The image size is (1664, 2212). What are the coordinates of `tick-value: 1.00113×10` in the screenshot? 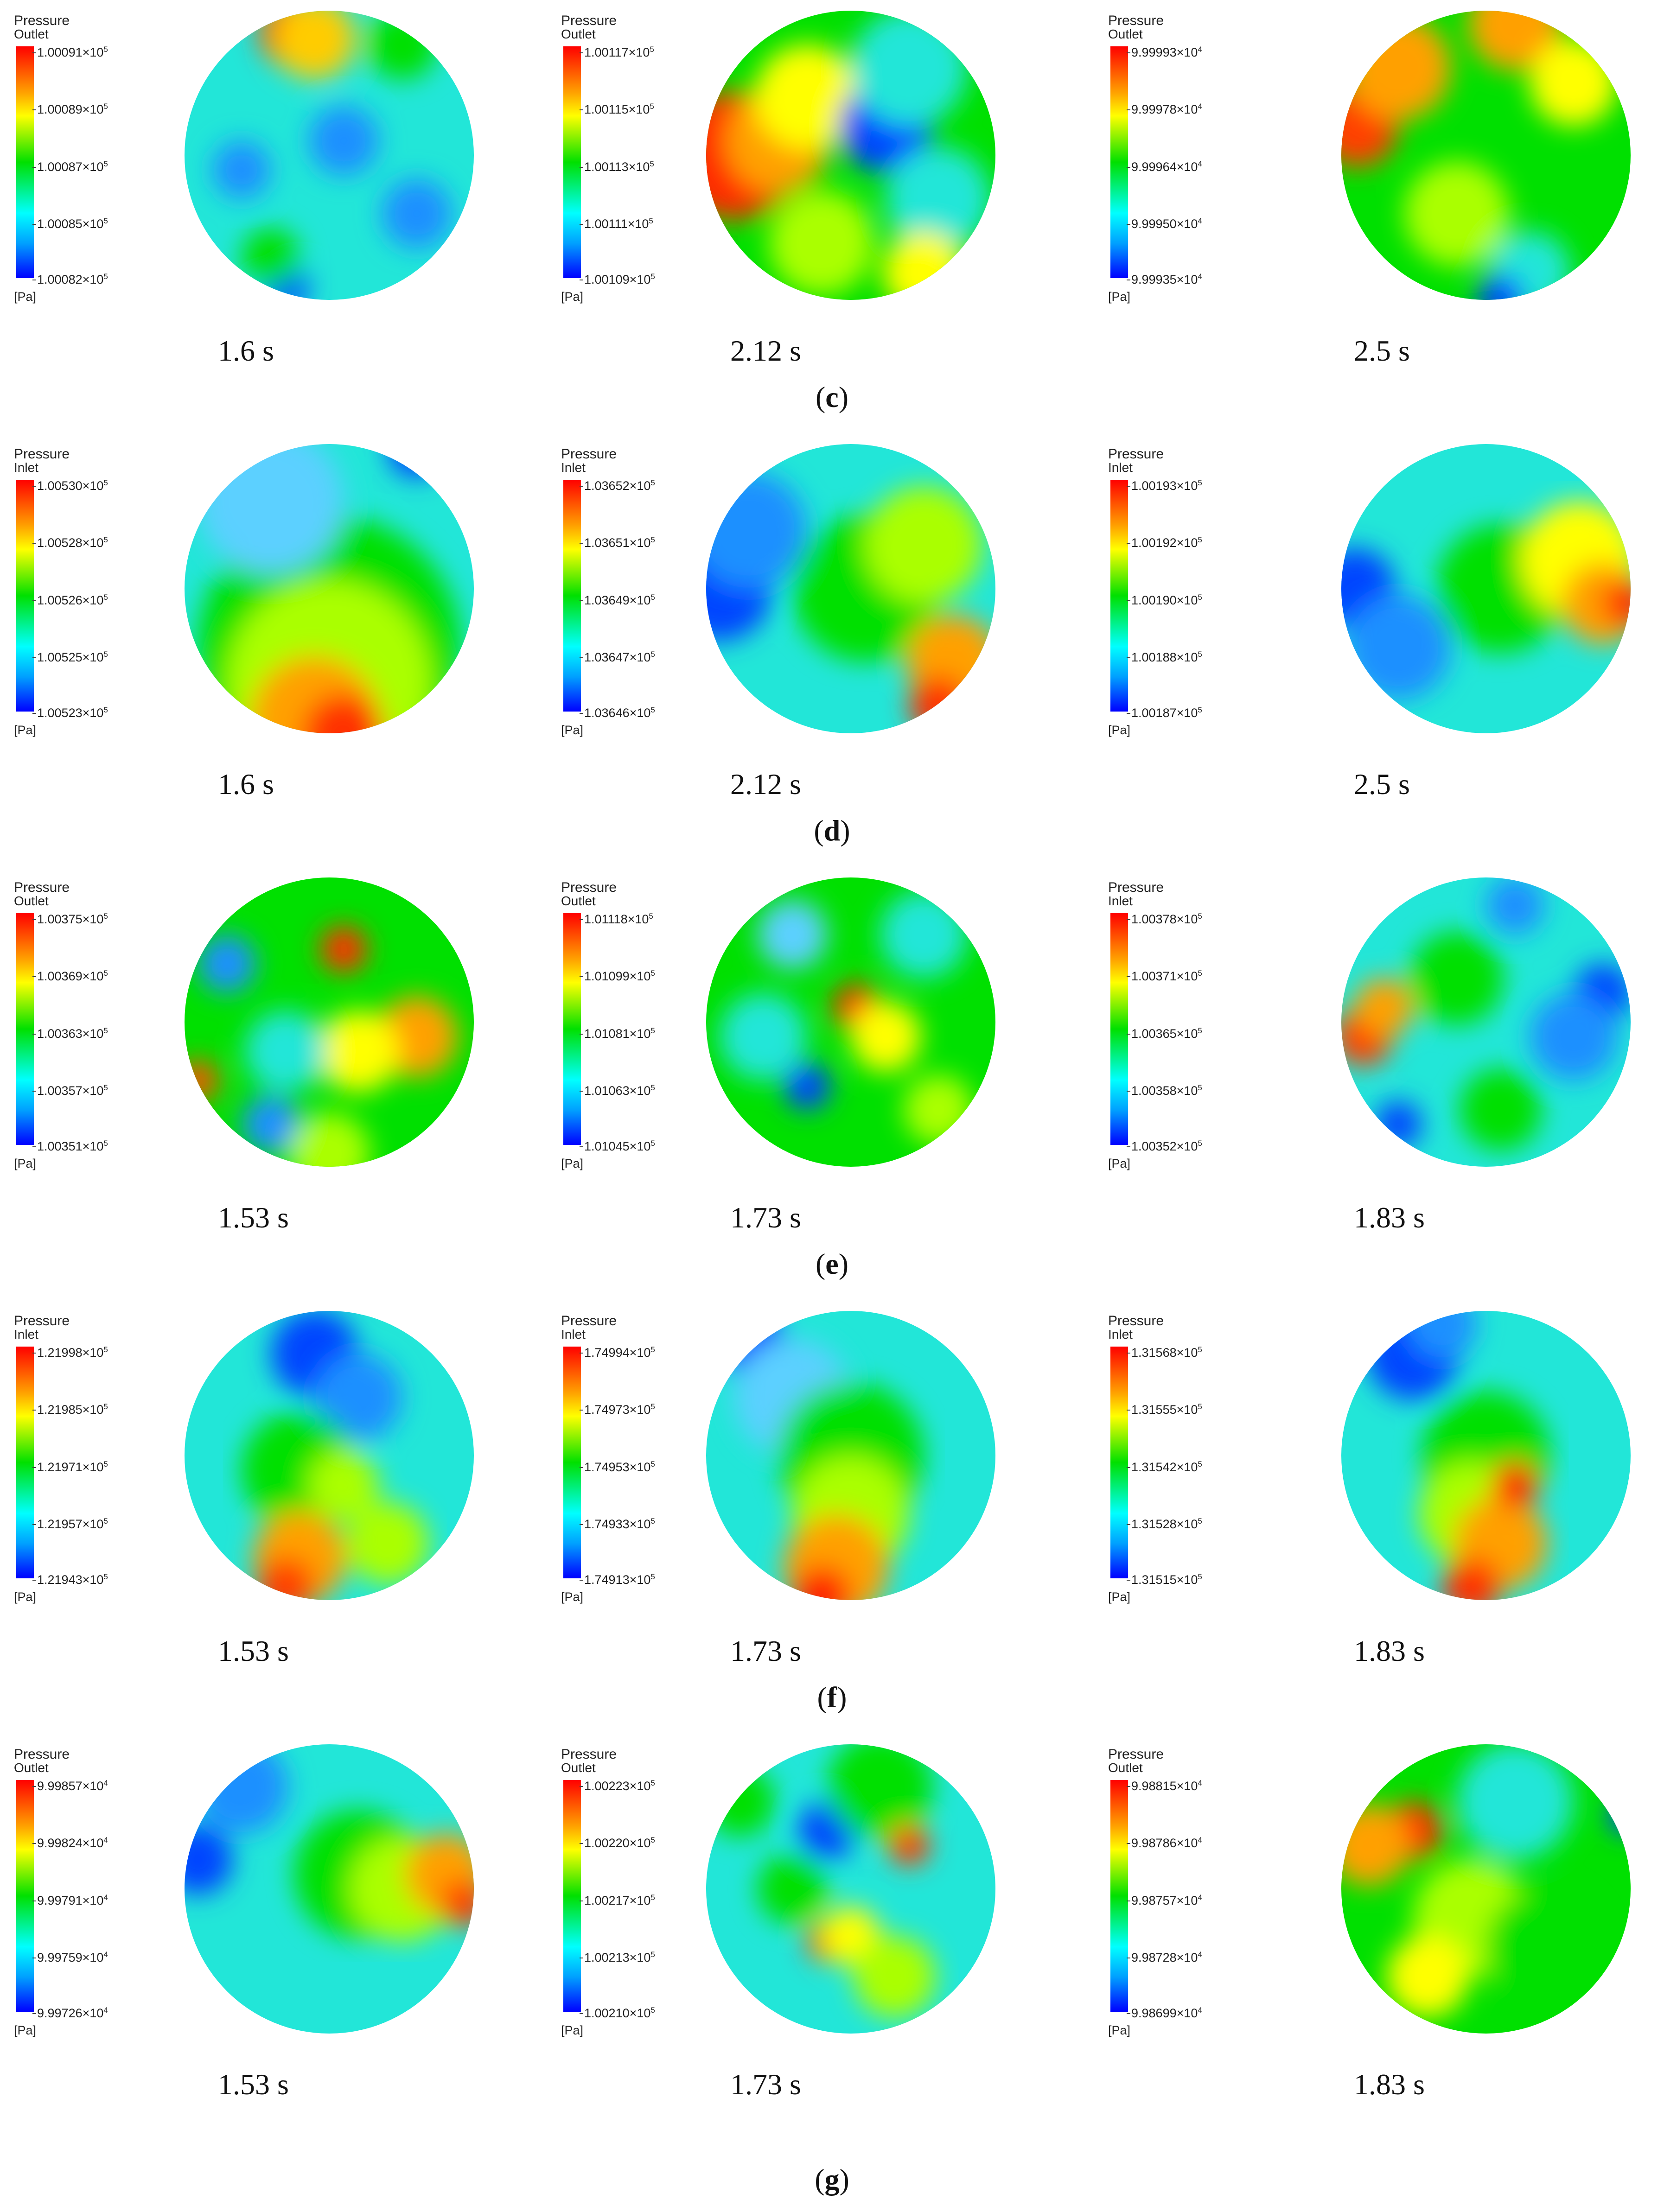 It's located at (617, 167).